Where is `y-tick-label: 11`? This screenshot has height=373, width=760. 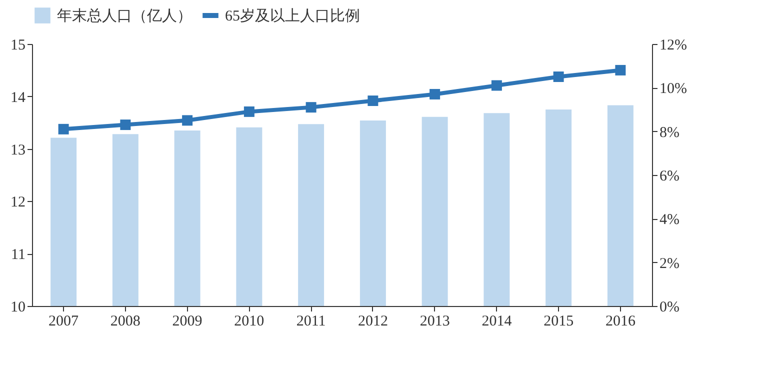
y-tick-label: 11 is located at coordinates (18, 255).